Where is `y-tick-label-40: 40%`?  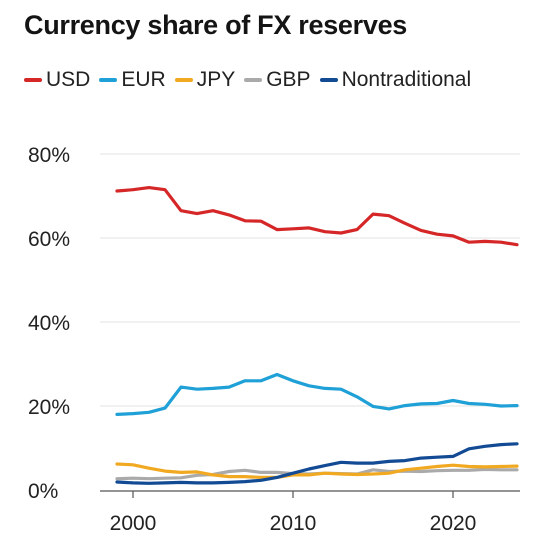
y-tick-label-40: 40% is located at coordinates (49, 323).